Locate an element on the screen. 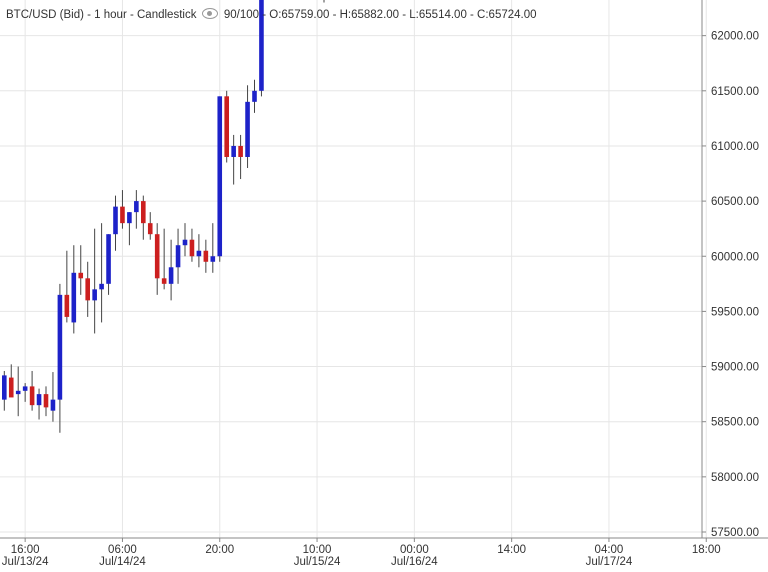 The height and width of the screenshot is (572, 768). x-tick-time: 16:00 is located at coordinates (25, 550).